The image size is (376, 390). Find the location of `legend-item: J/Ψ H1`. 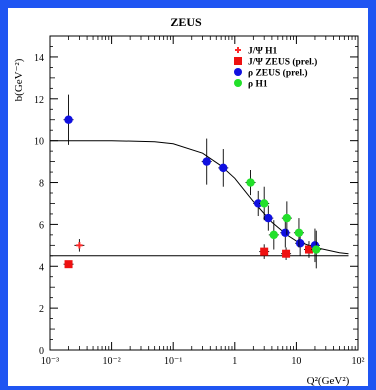

legend-item: J/Ψ H1 is located at coordinates (256, 52).